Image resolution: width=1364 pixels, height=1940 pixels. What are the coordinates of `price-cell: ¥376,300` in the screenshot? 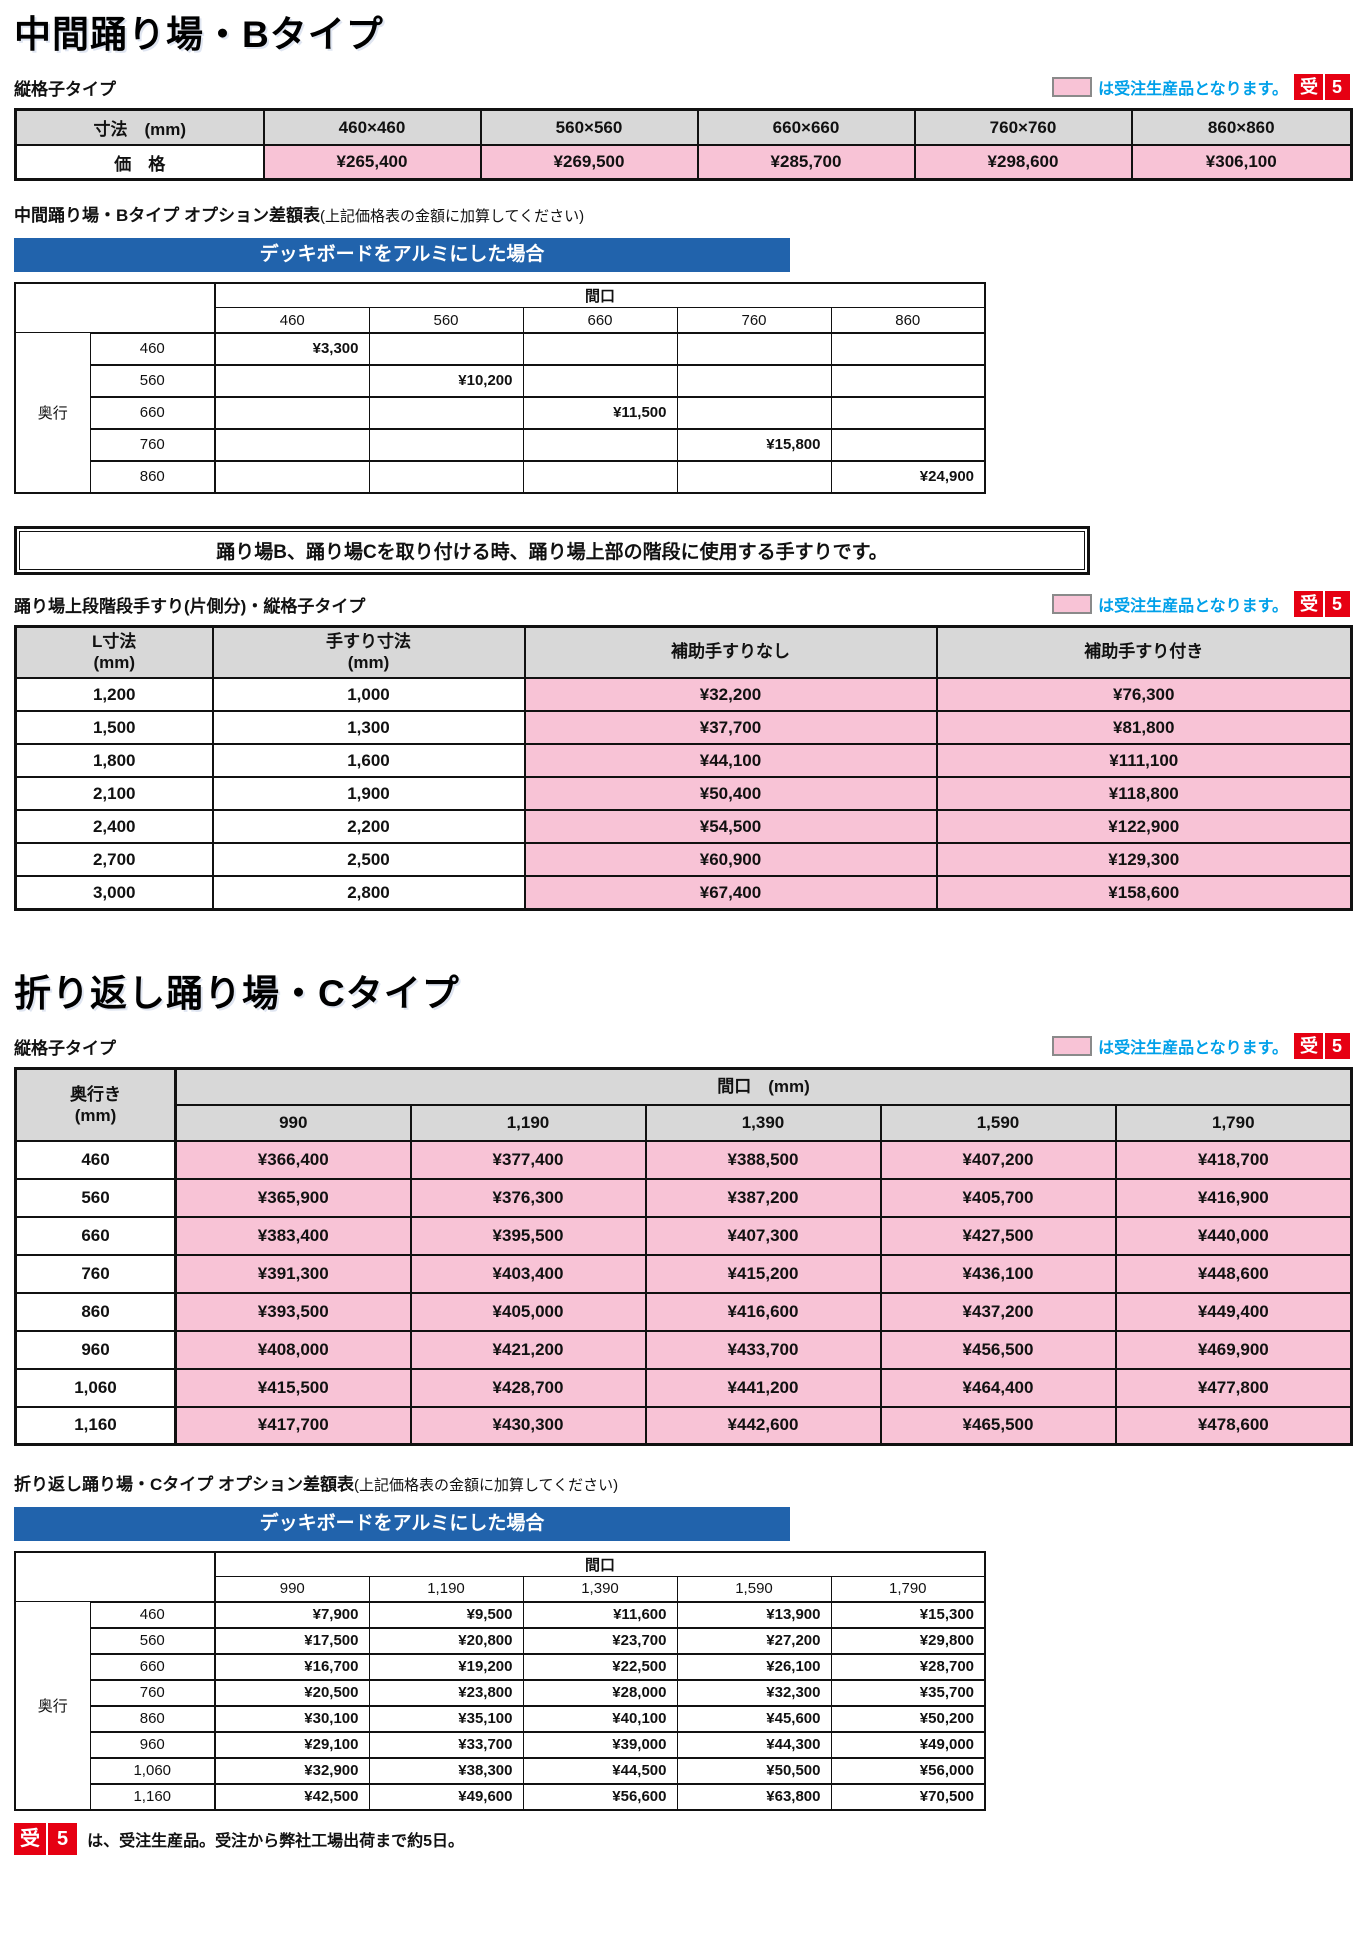 It's located at (528, 1197).